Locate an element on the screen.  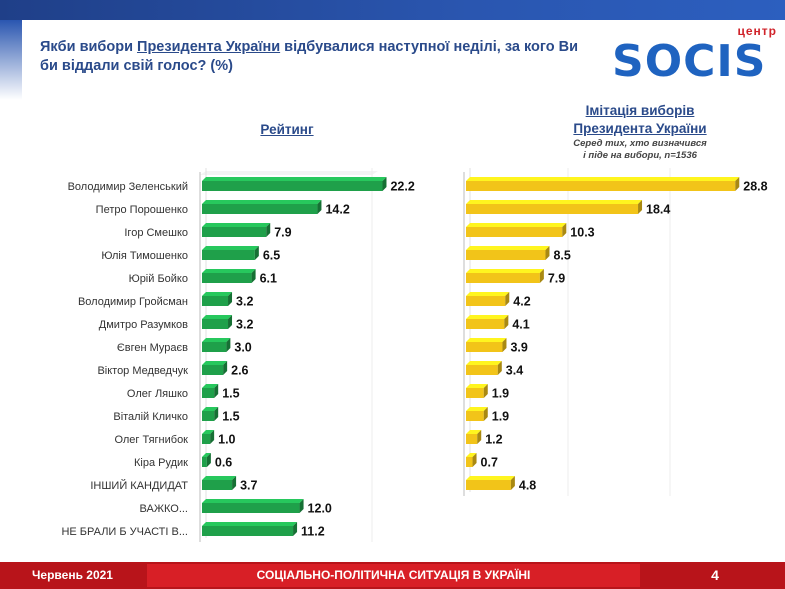
right-bar-6: 4.1 is located at coordinates (498, 323).